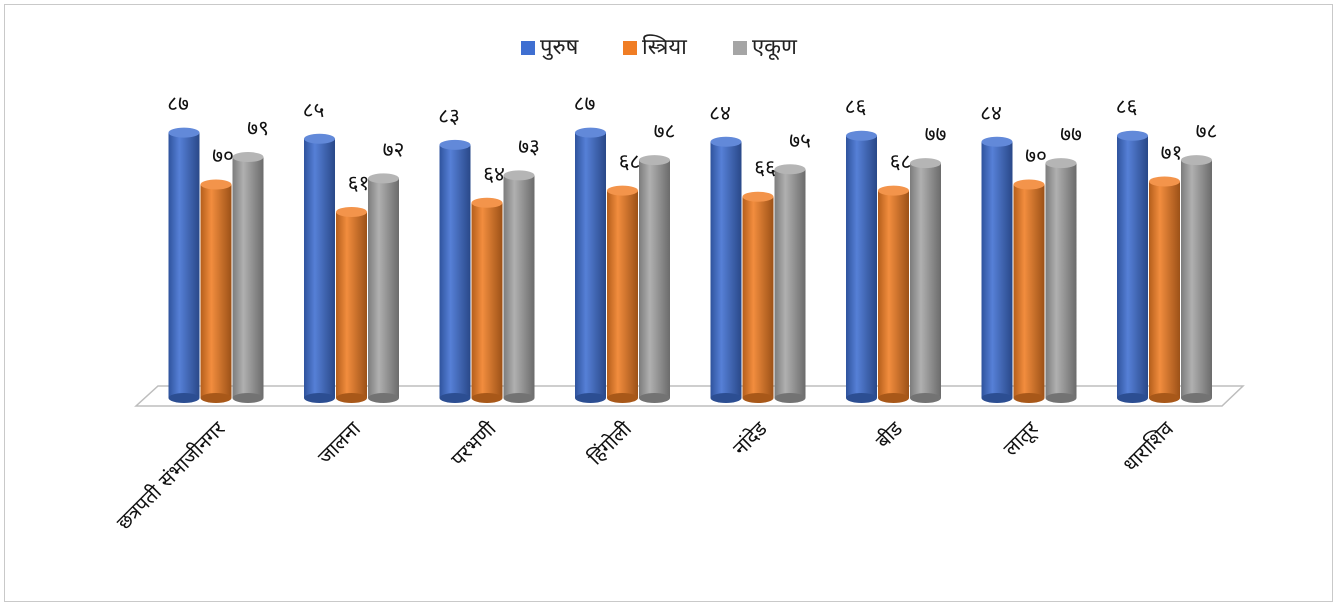  Describe the element at coordinates (1172, 152) in the screenshot. I see `value-label: ७१` at that location.